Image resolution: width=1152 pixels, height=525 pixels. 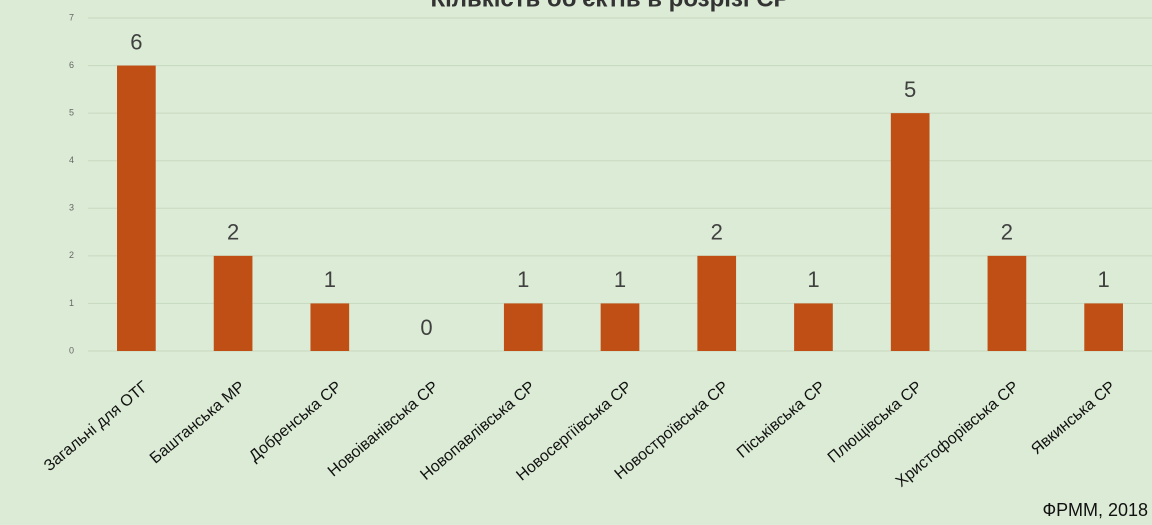 I want to click on data-label: 5, so click(x=910, y=89).